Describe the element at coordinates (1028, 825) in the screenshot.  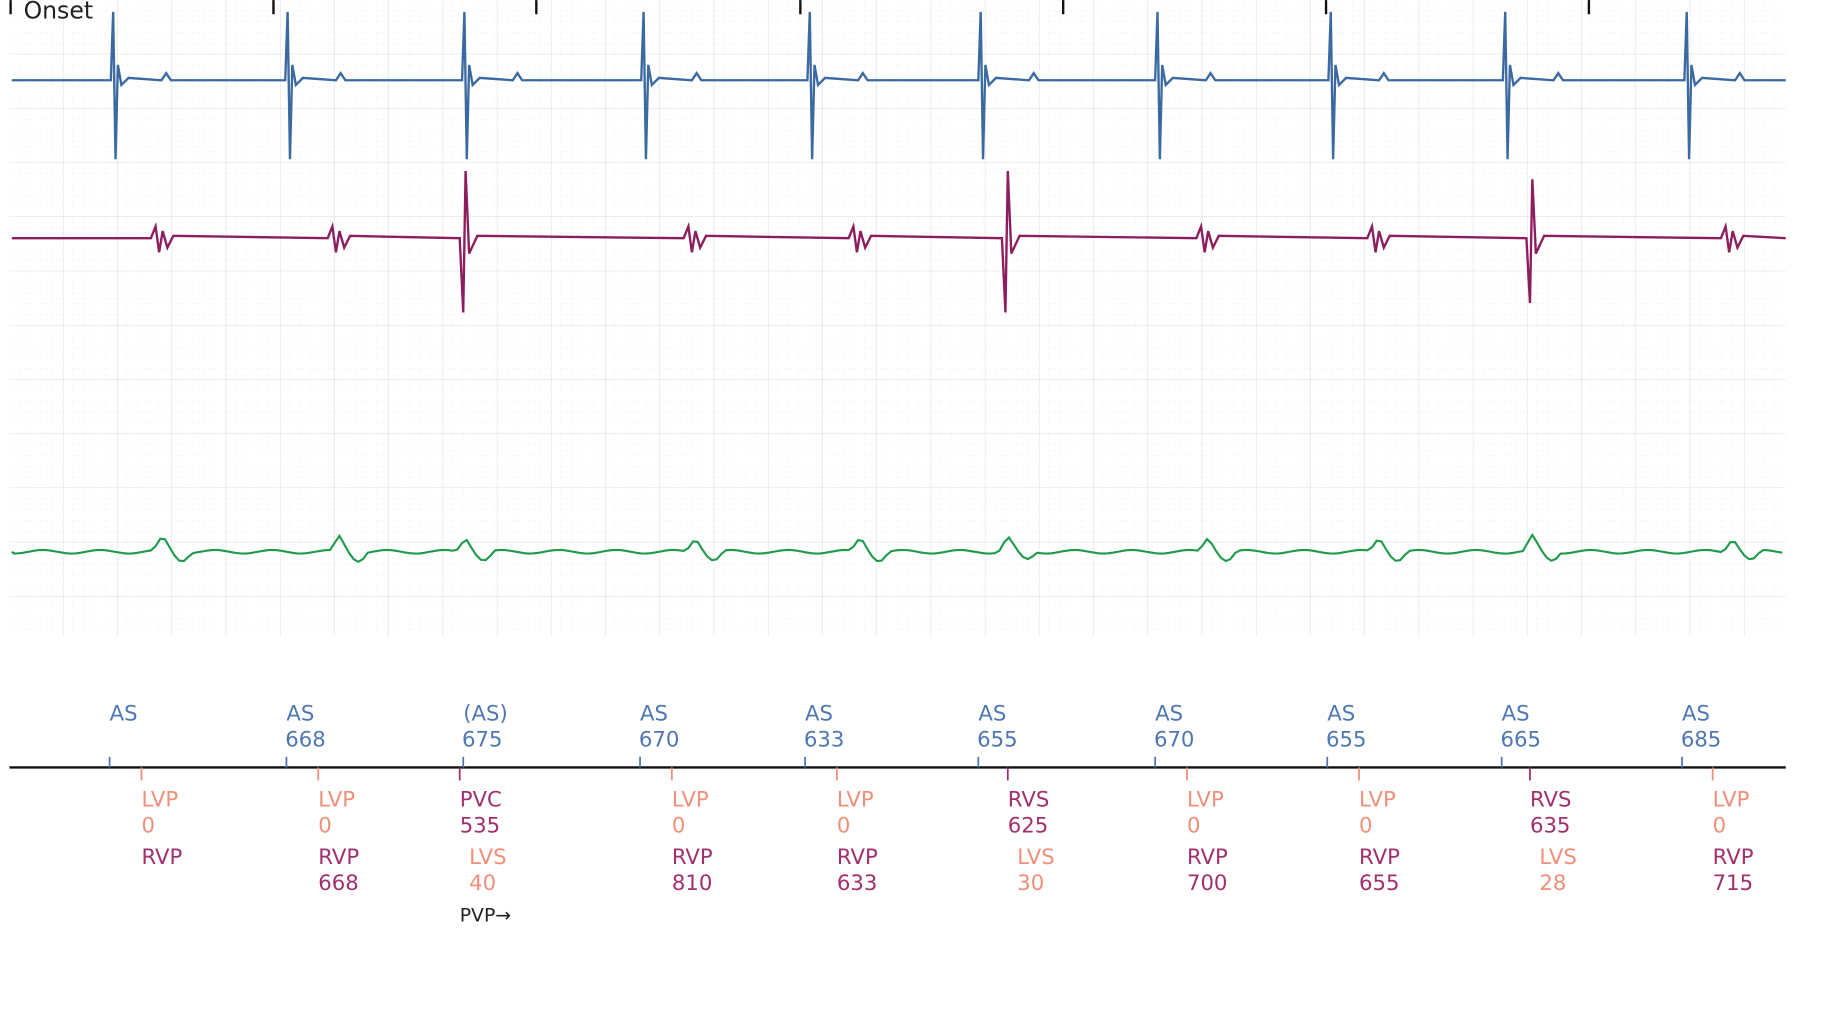
I see `ventricular-marker-value: 625` at that location.